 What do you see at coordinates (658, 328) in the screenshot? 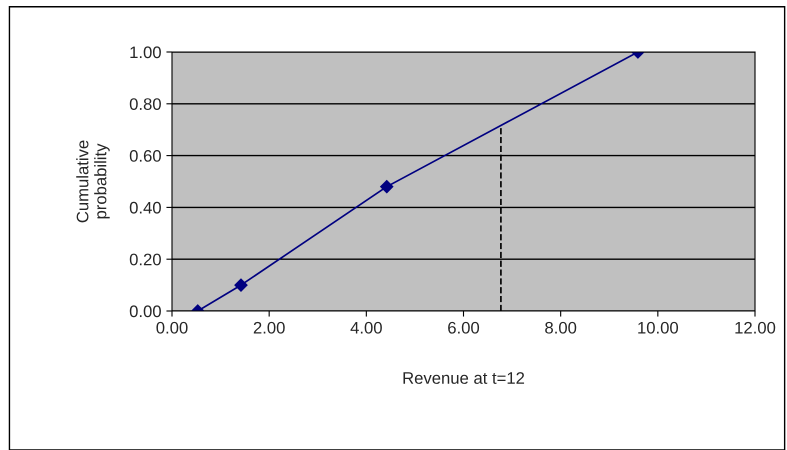
I see `x-tick-label: 10.00` at bounding box center [658, 328].